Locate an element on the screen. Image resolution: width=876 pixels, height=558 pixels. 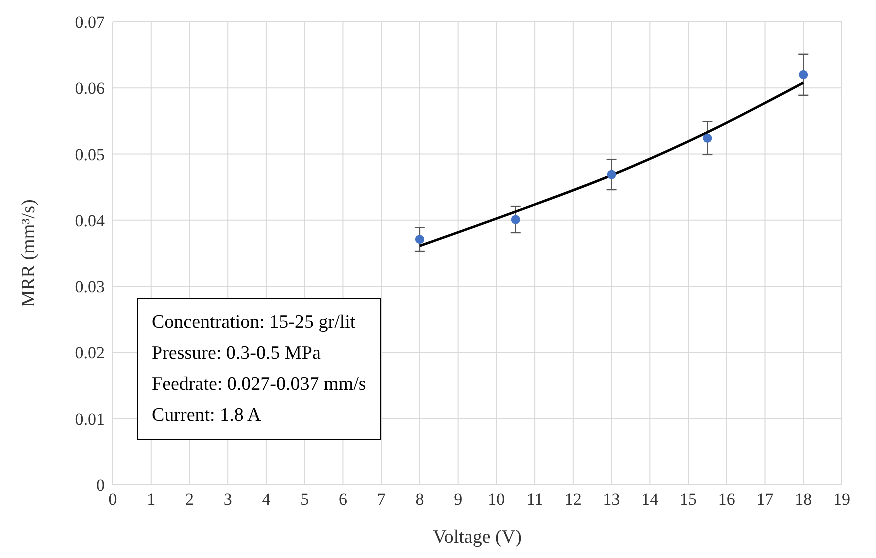
y-tick-label: 0 is located at coordinates (100, 486).